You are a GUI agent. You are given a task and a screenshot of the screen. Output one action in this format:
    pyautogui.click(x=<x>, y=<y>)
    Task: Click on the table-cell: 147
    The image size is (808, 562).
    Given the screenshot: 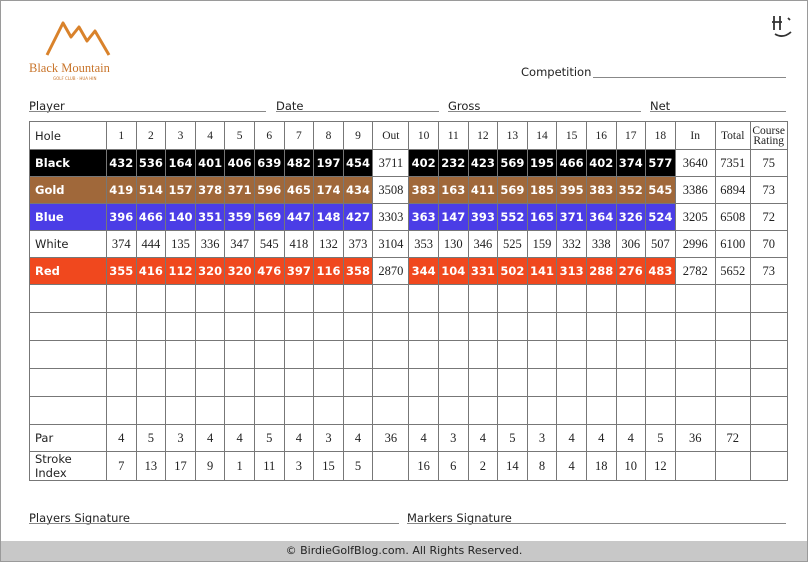 What is the action you would take?
    pyautogui.click(x=453, y=217)
    